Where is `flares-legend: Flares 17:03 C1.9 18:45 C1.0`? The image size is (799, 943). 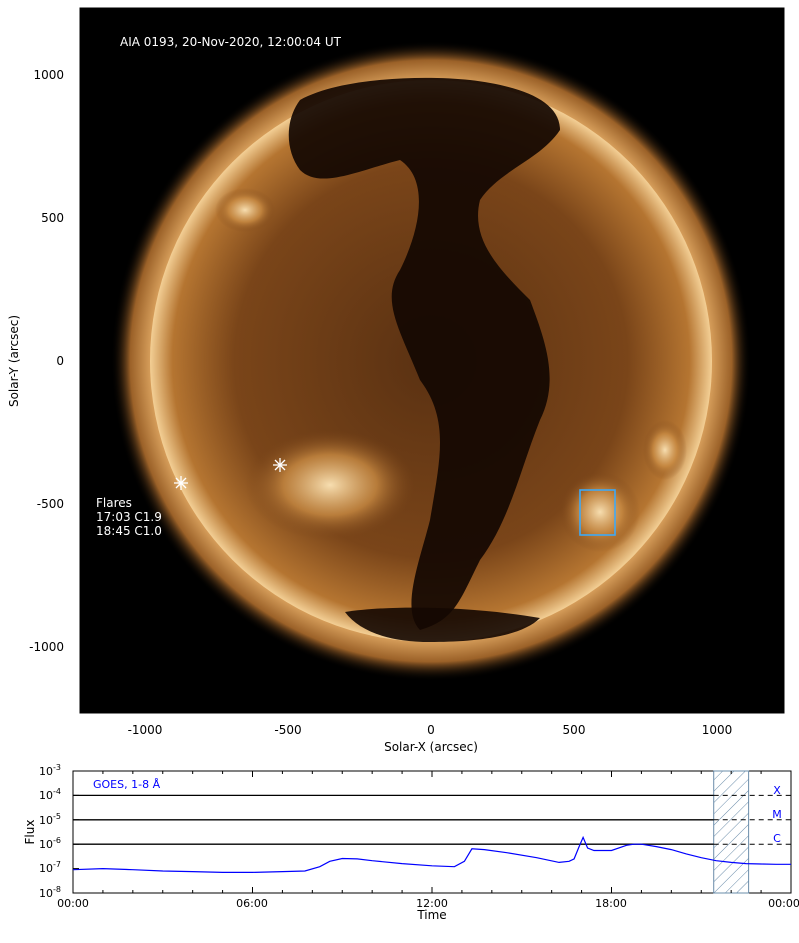 flares-legend: Flares 17:03 C1.9 18:45 C1.0 is located at coordinates (129, 517).